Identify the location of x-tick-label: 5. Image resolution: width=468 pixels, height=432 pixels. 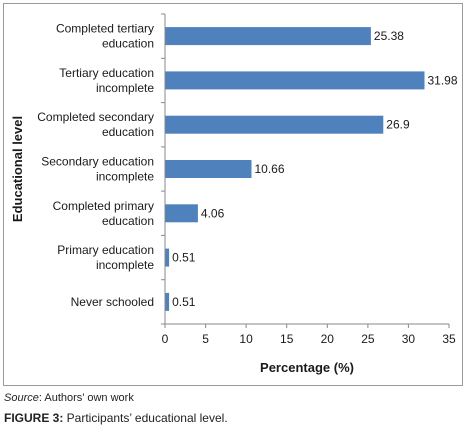
(205, 339).